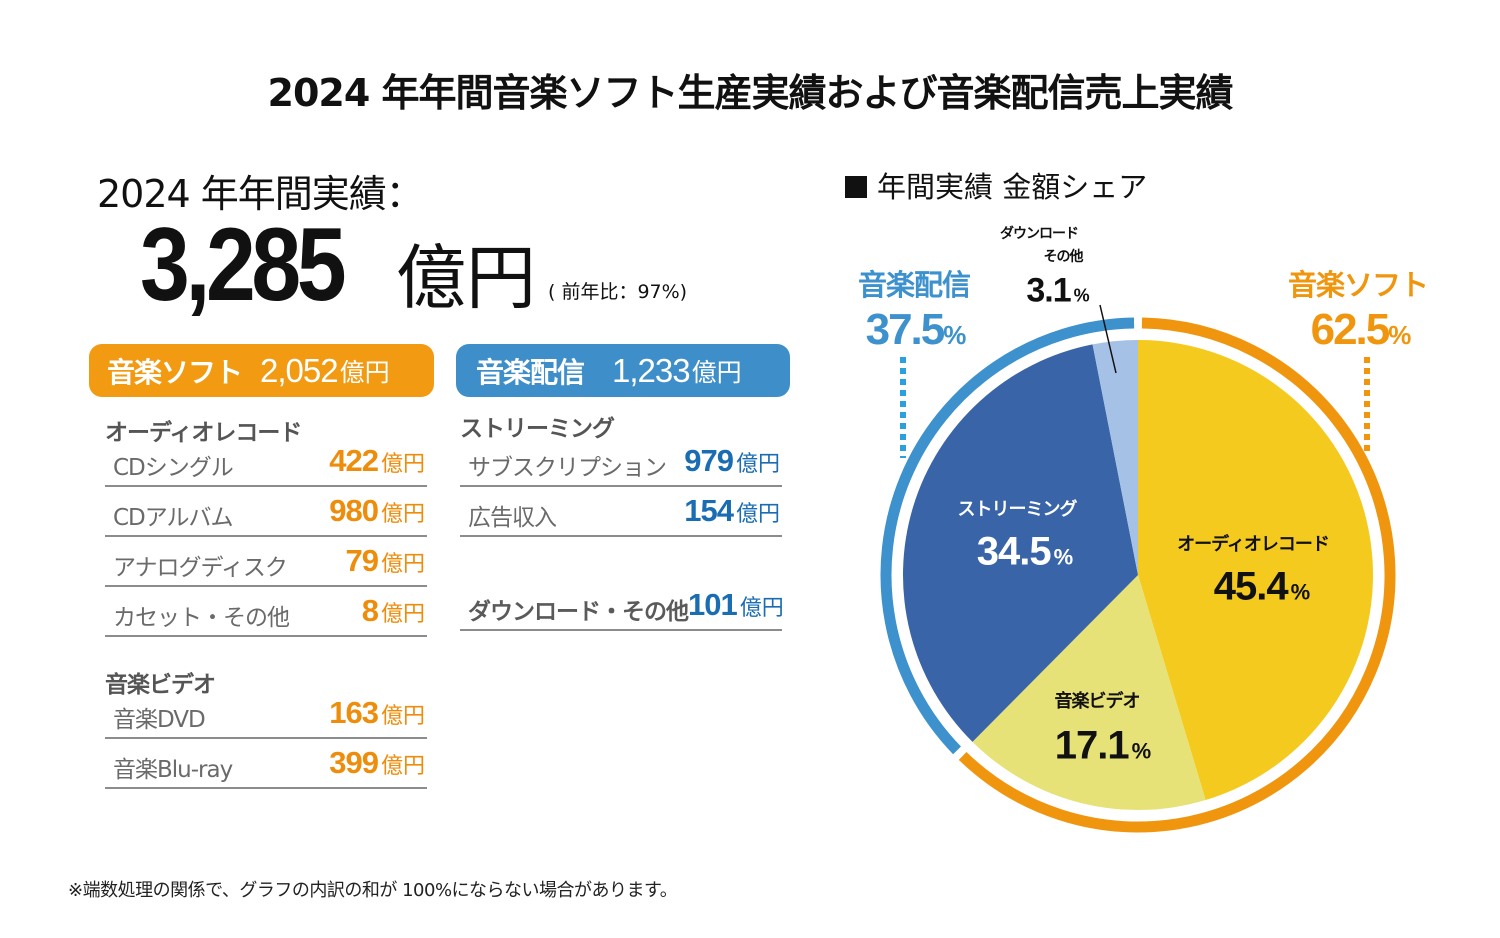 The image size is (1500, 938). Describe the element at coordinates (173, 770) in the screenshot. I see `row-label: 音楽Blu-ray` at that location.